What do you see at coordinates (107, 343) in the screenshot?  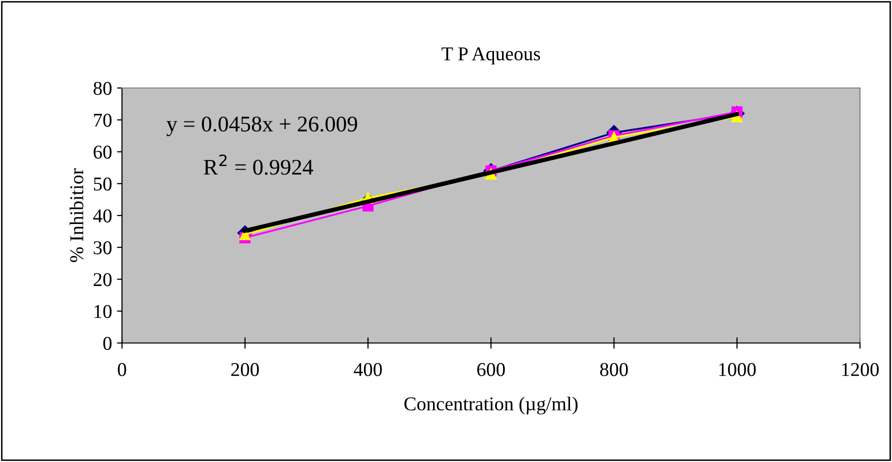 I see `y-tick-label: 0` at bounding box center [107, 343].